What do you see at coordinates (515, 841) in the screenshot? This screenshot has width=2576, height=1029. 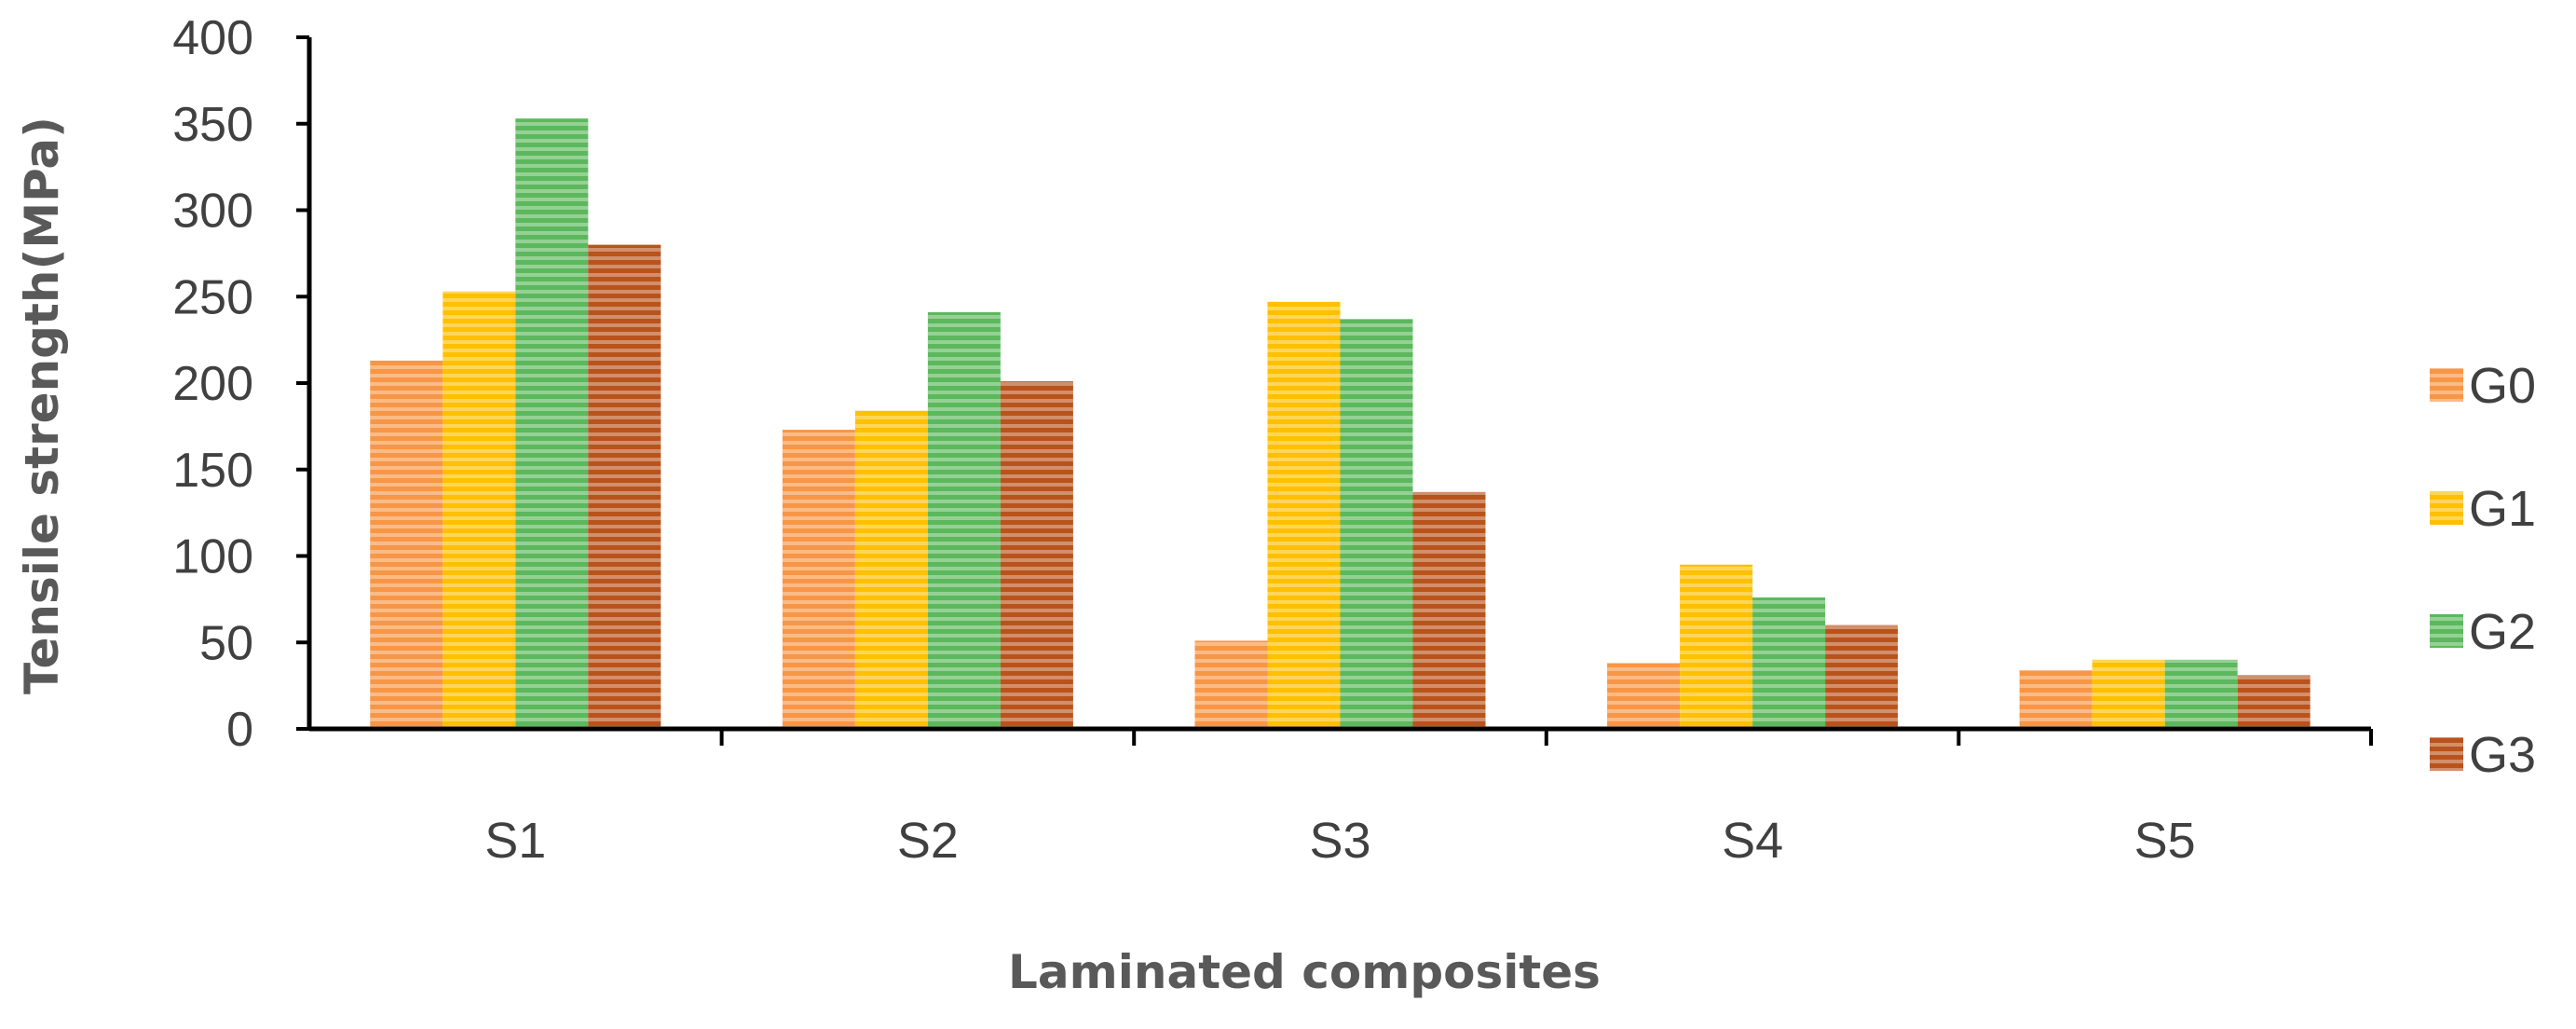 I see `x-tick-label: S1` at bounding box center [515, 841].